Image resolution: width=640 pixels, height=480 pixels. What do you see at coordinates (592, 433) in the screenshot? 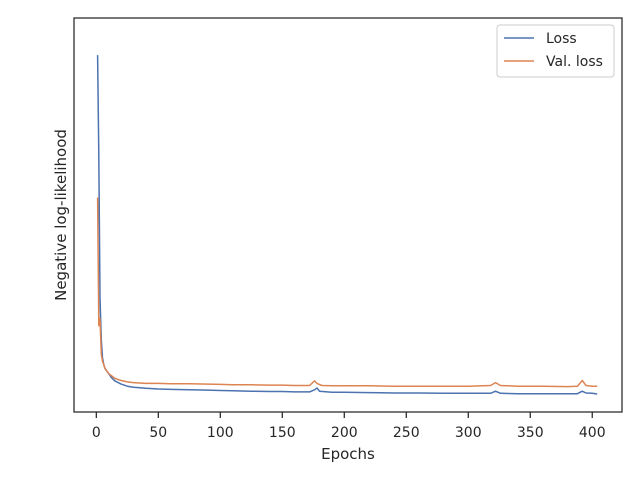
I see `x-tick-label: 400` at bounding box center [592, 433].